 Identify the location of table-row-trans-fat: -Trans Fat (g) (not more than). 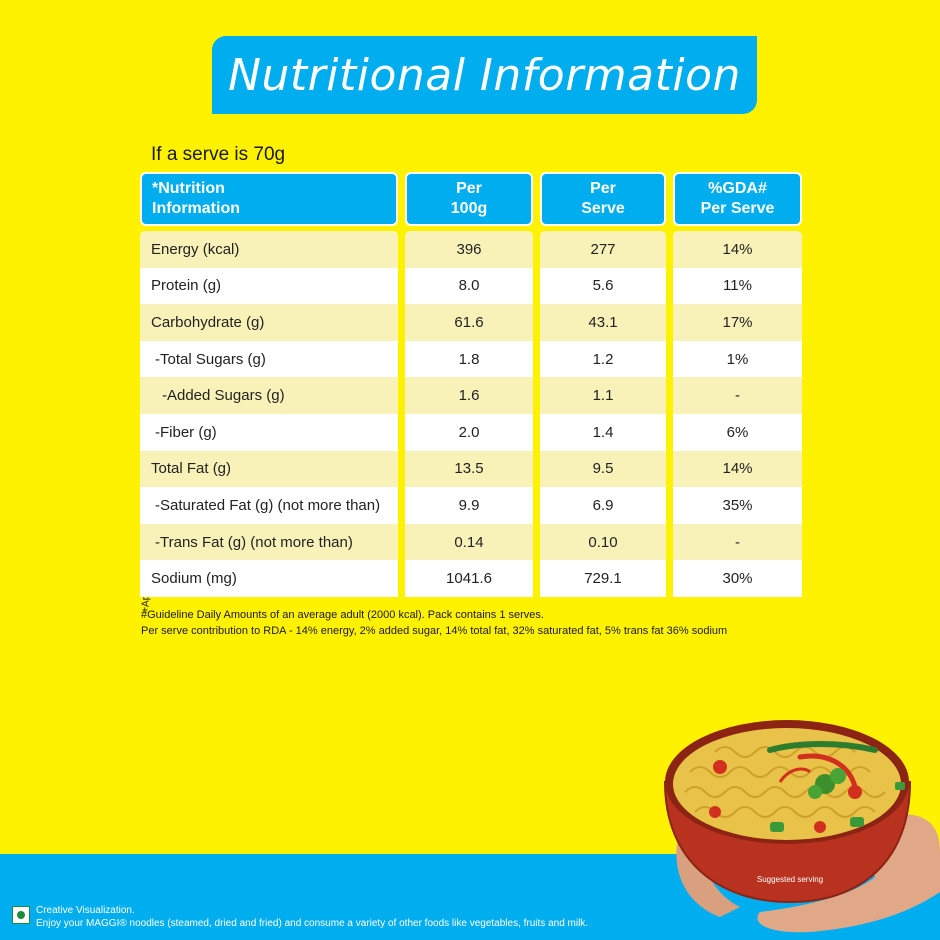
(269, 542).